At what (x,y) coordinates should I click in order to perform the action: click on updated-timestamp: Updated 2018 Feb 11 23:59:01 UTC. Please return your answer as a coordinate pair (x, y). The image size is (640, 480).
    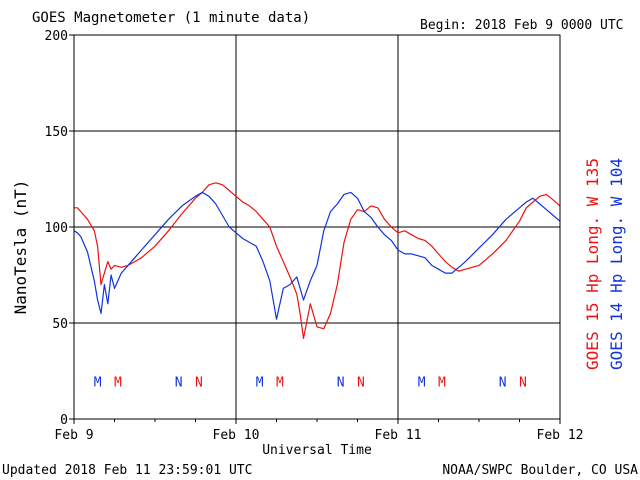
    Looking at the image, I should click on (127, 470).